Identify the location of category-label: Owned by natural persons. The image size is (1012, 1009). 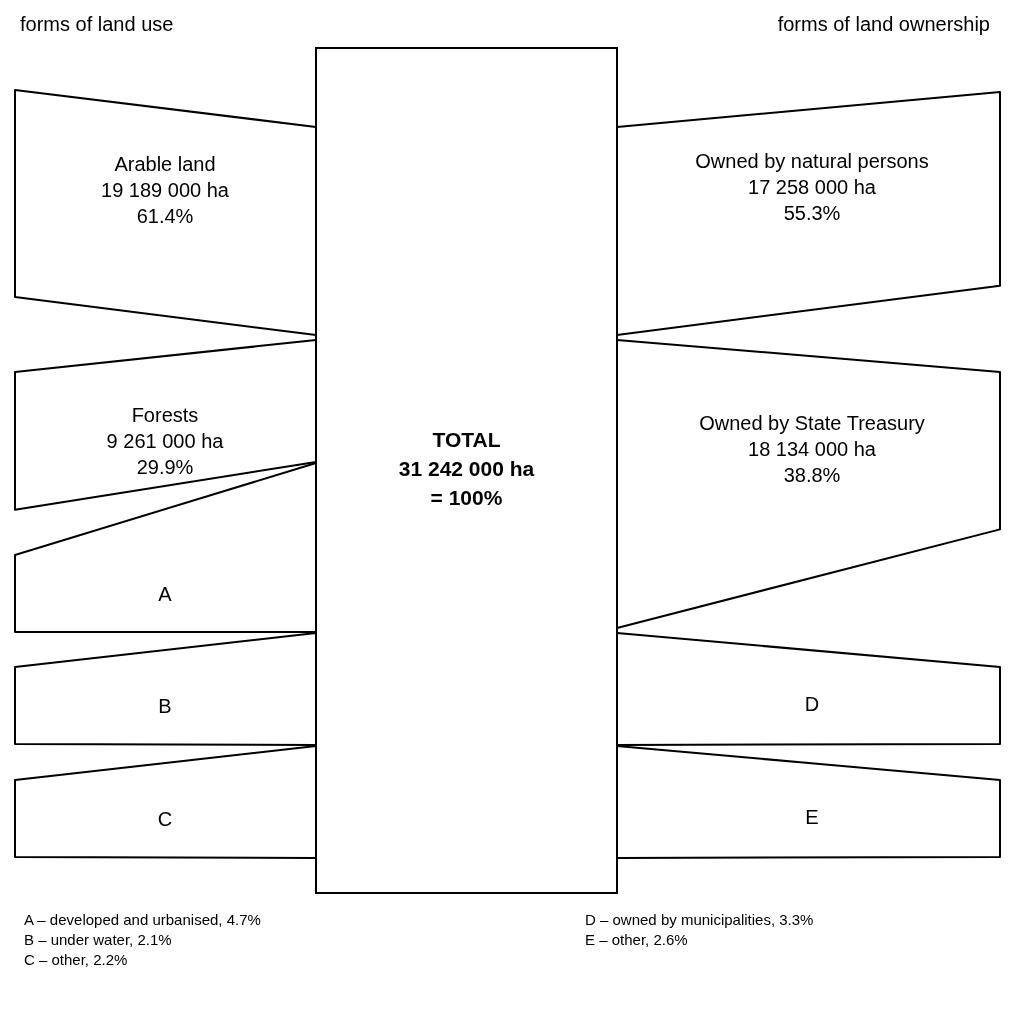
(812, 160).